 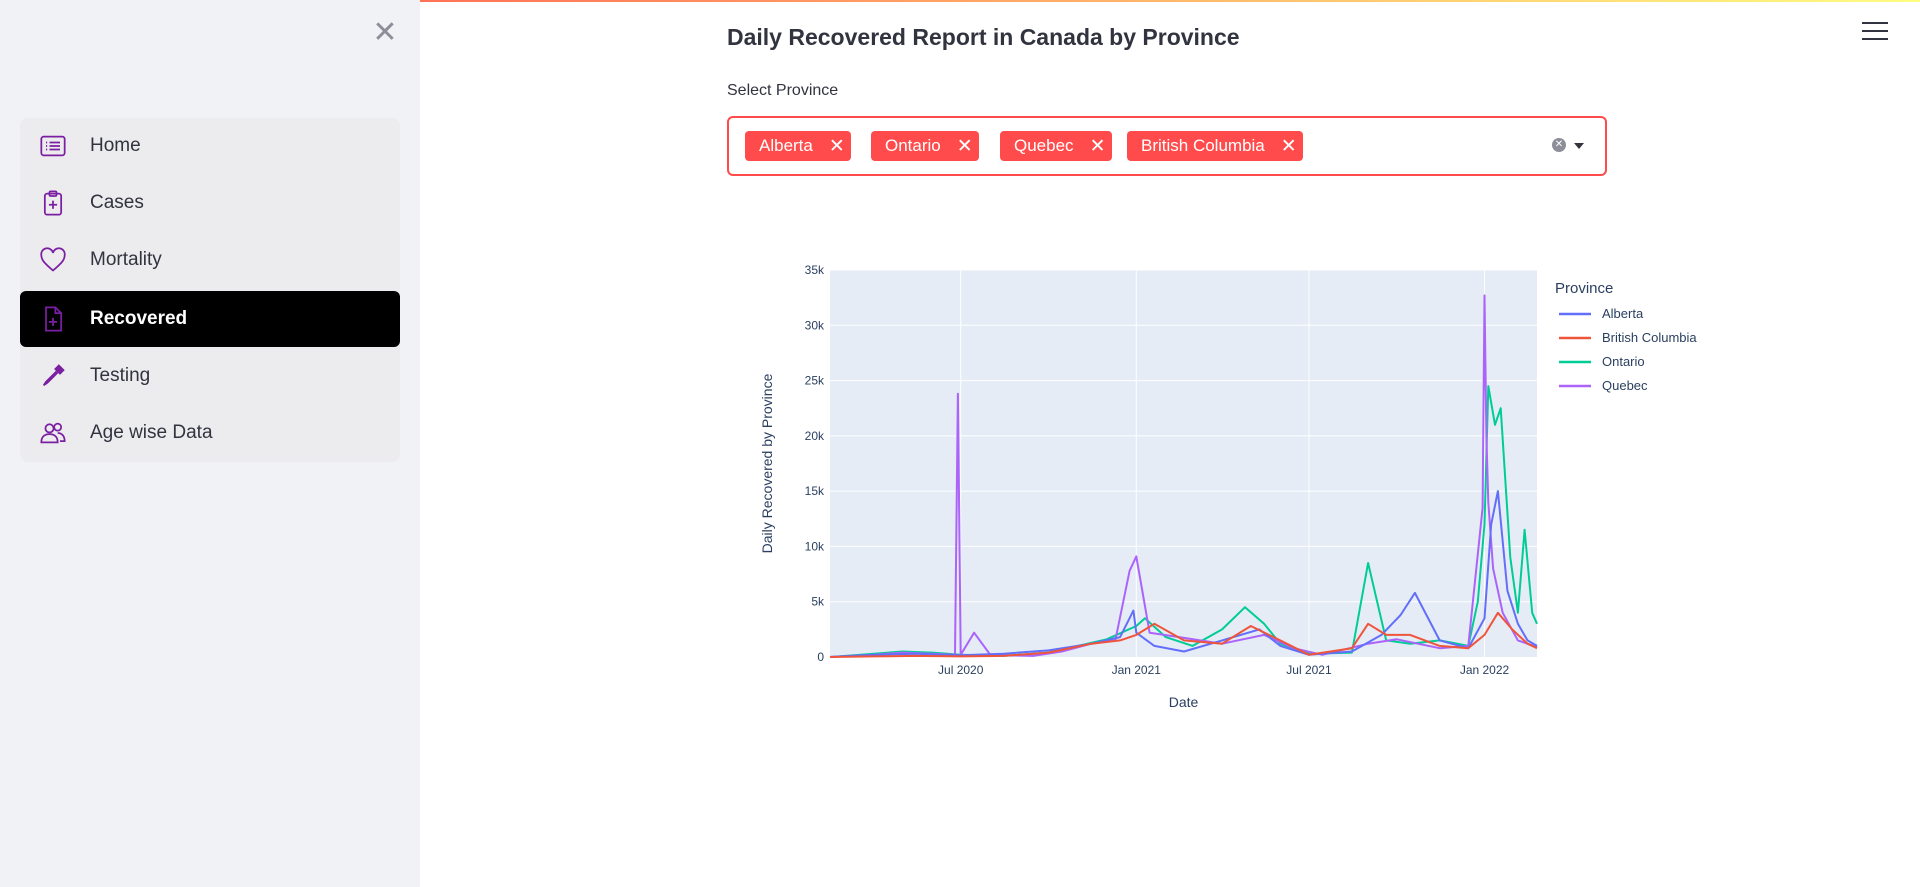 I want to click on sidebar-item-mortality: Mortality, so click(x=210, y=260).